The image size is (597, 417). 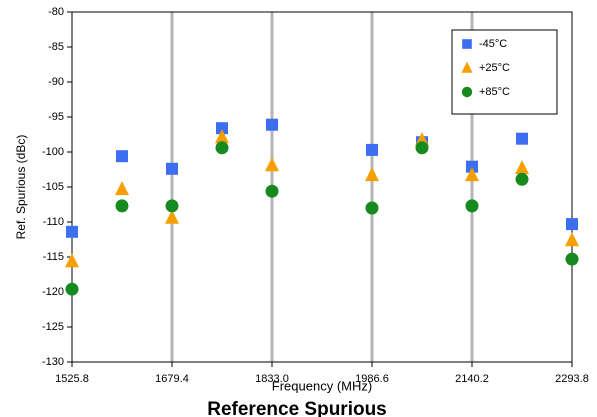 What do you see at coordinates (272, 379) in the screenshot?
I see `x-tick-label: 1833.0` at bounding box center [272, 379].